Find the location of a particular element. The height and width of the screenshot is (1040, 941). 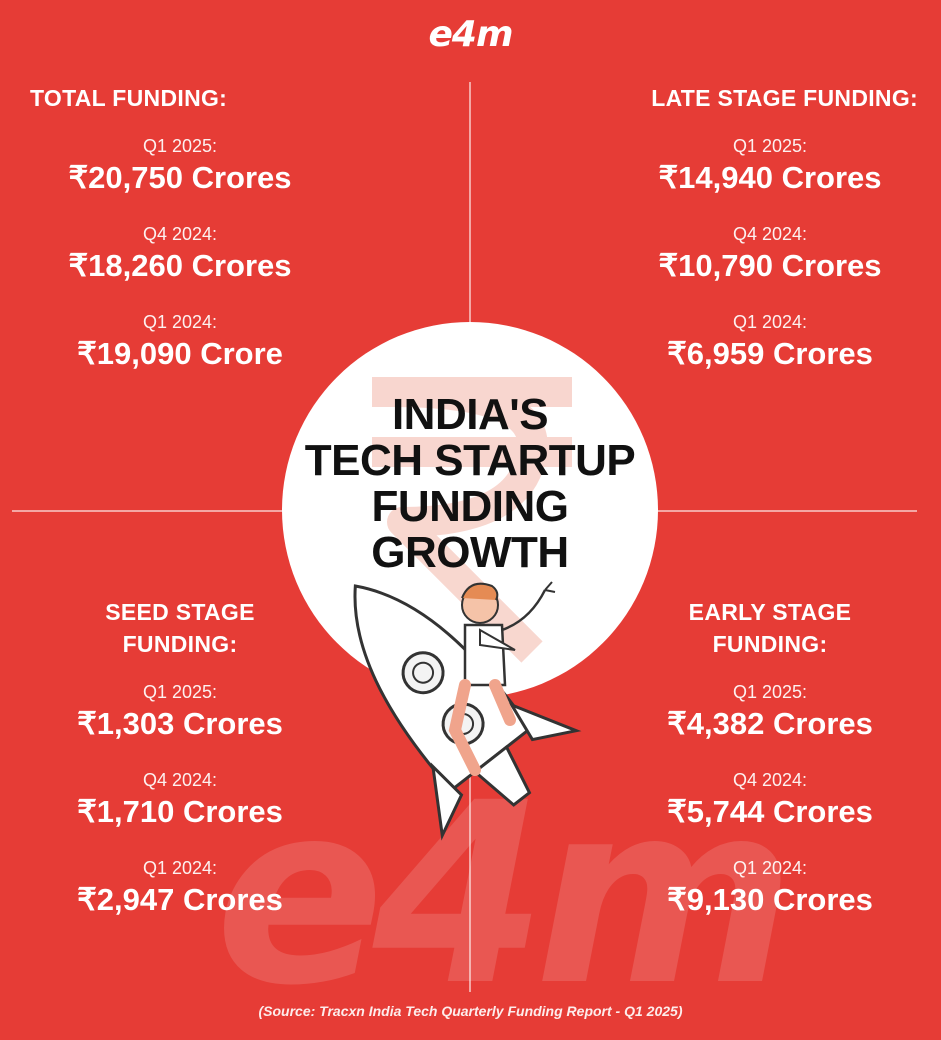

early-period-1: Q1 2025: is located at coordinates (770, 692).